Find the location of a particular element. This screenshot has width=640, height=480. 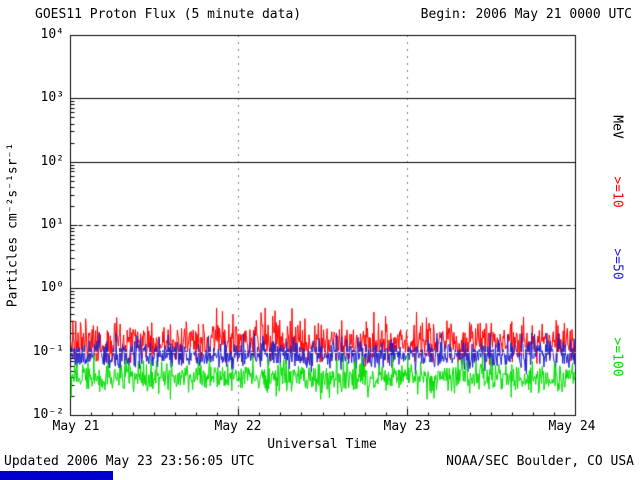

legend-series-ge100: >=100 is located at coordinates (617, 357).